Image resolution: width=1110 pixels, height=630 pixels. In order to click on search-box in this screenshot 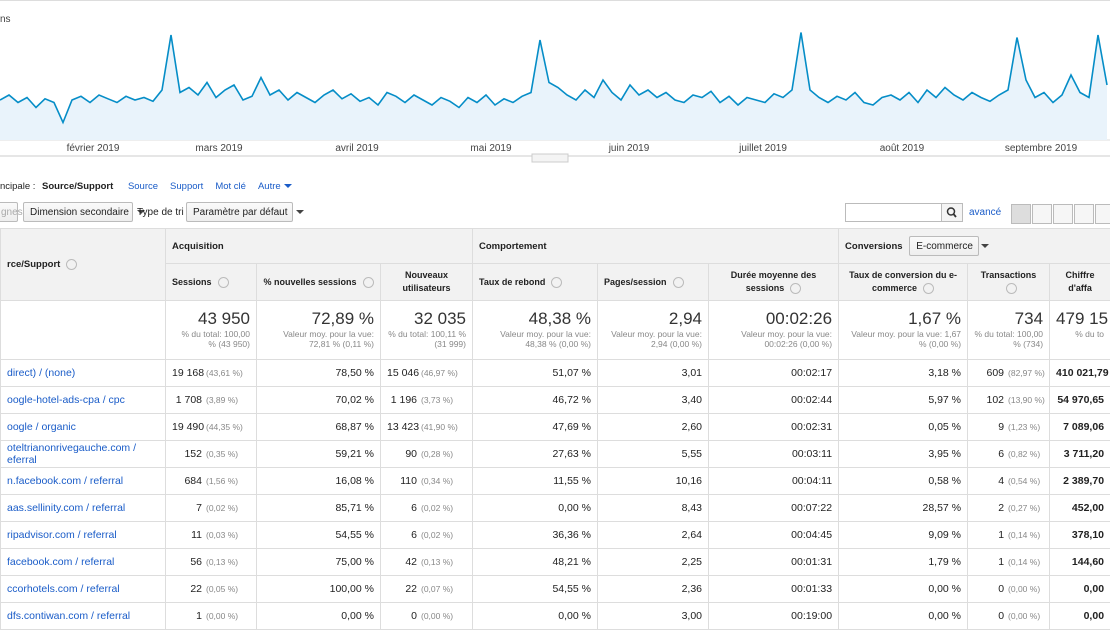, I will do `click(904, 212)`.